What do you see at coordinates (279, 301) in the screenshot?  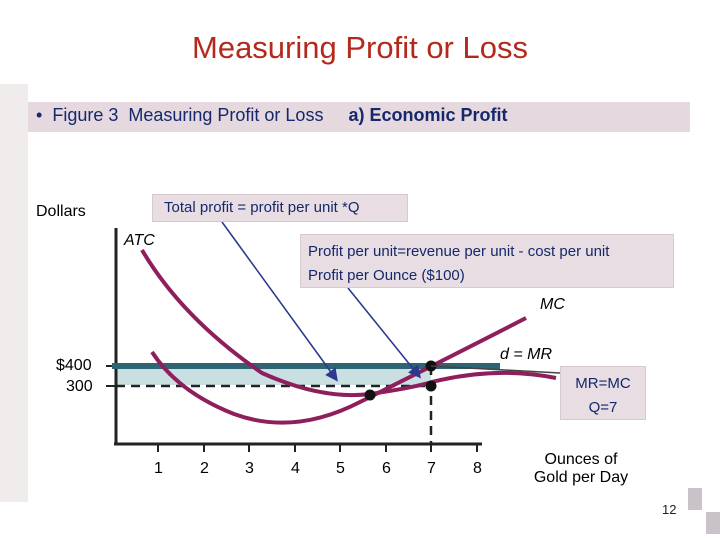 I see `total-profit-arrow` at bounding box center [279, 301].